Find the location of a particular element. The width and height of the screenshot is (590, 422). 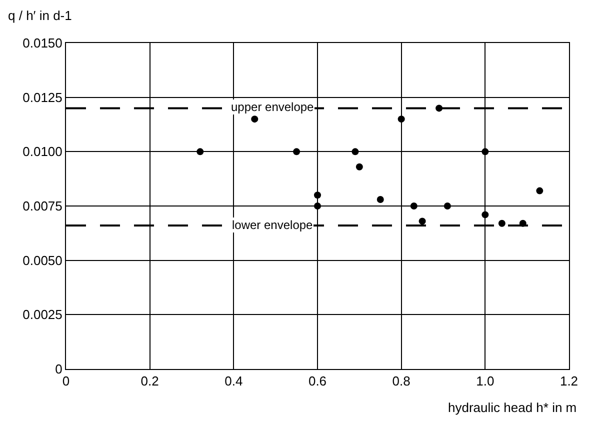

x-tick-label: 0.4 is located at coordinates (233, 381).